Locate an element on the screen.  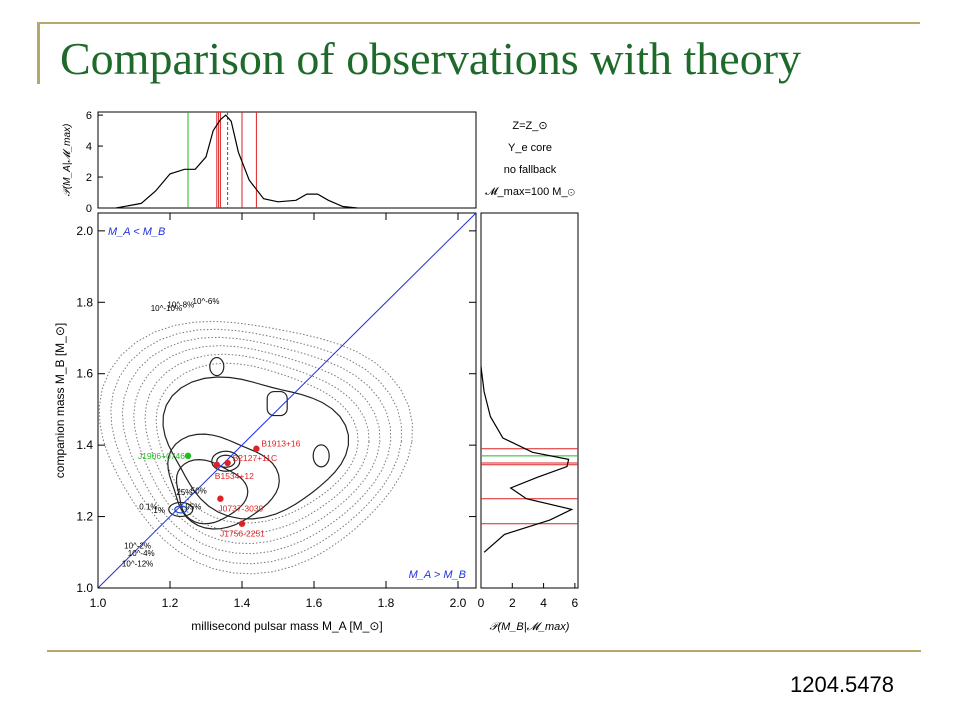
right-marginal-panel: 0 2 4 6𝒫(M_B|𝓜_max) is located at coordinates (528, 422).